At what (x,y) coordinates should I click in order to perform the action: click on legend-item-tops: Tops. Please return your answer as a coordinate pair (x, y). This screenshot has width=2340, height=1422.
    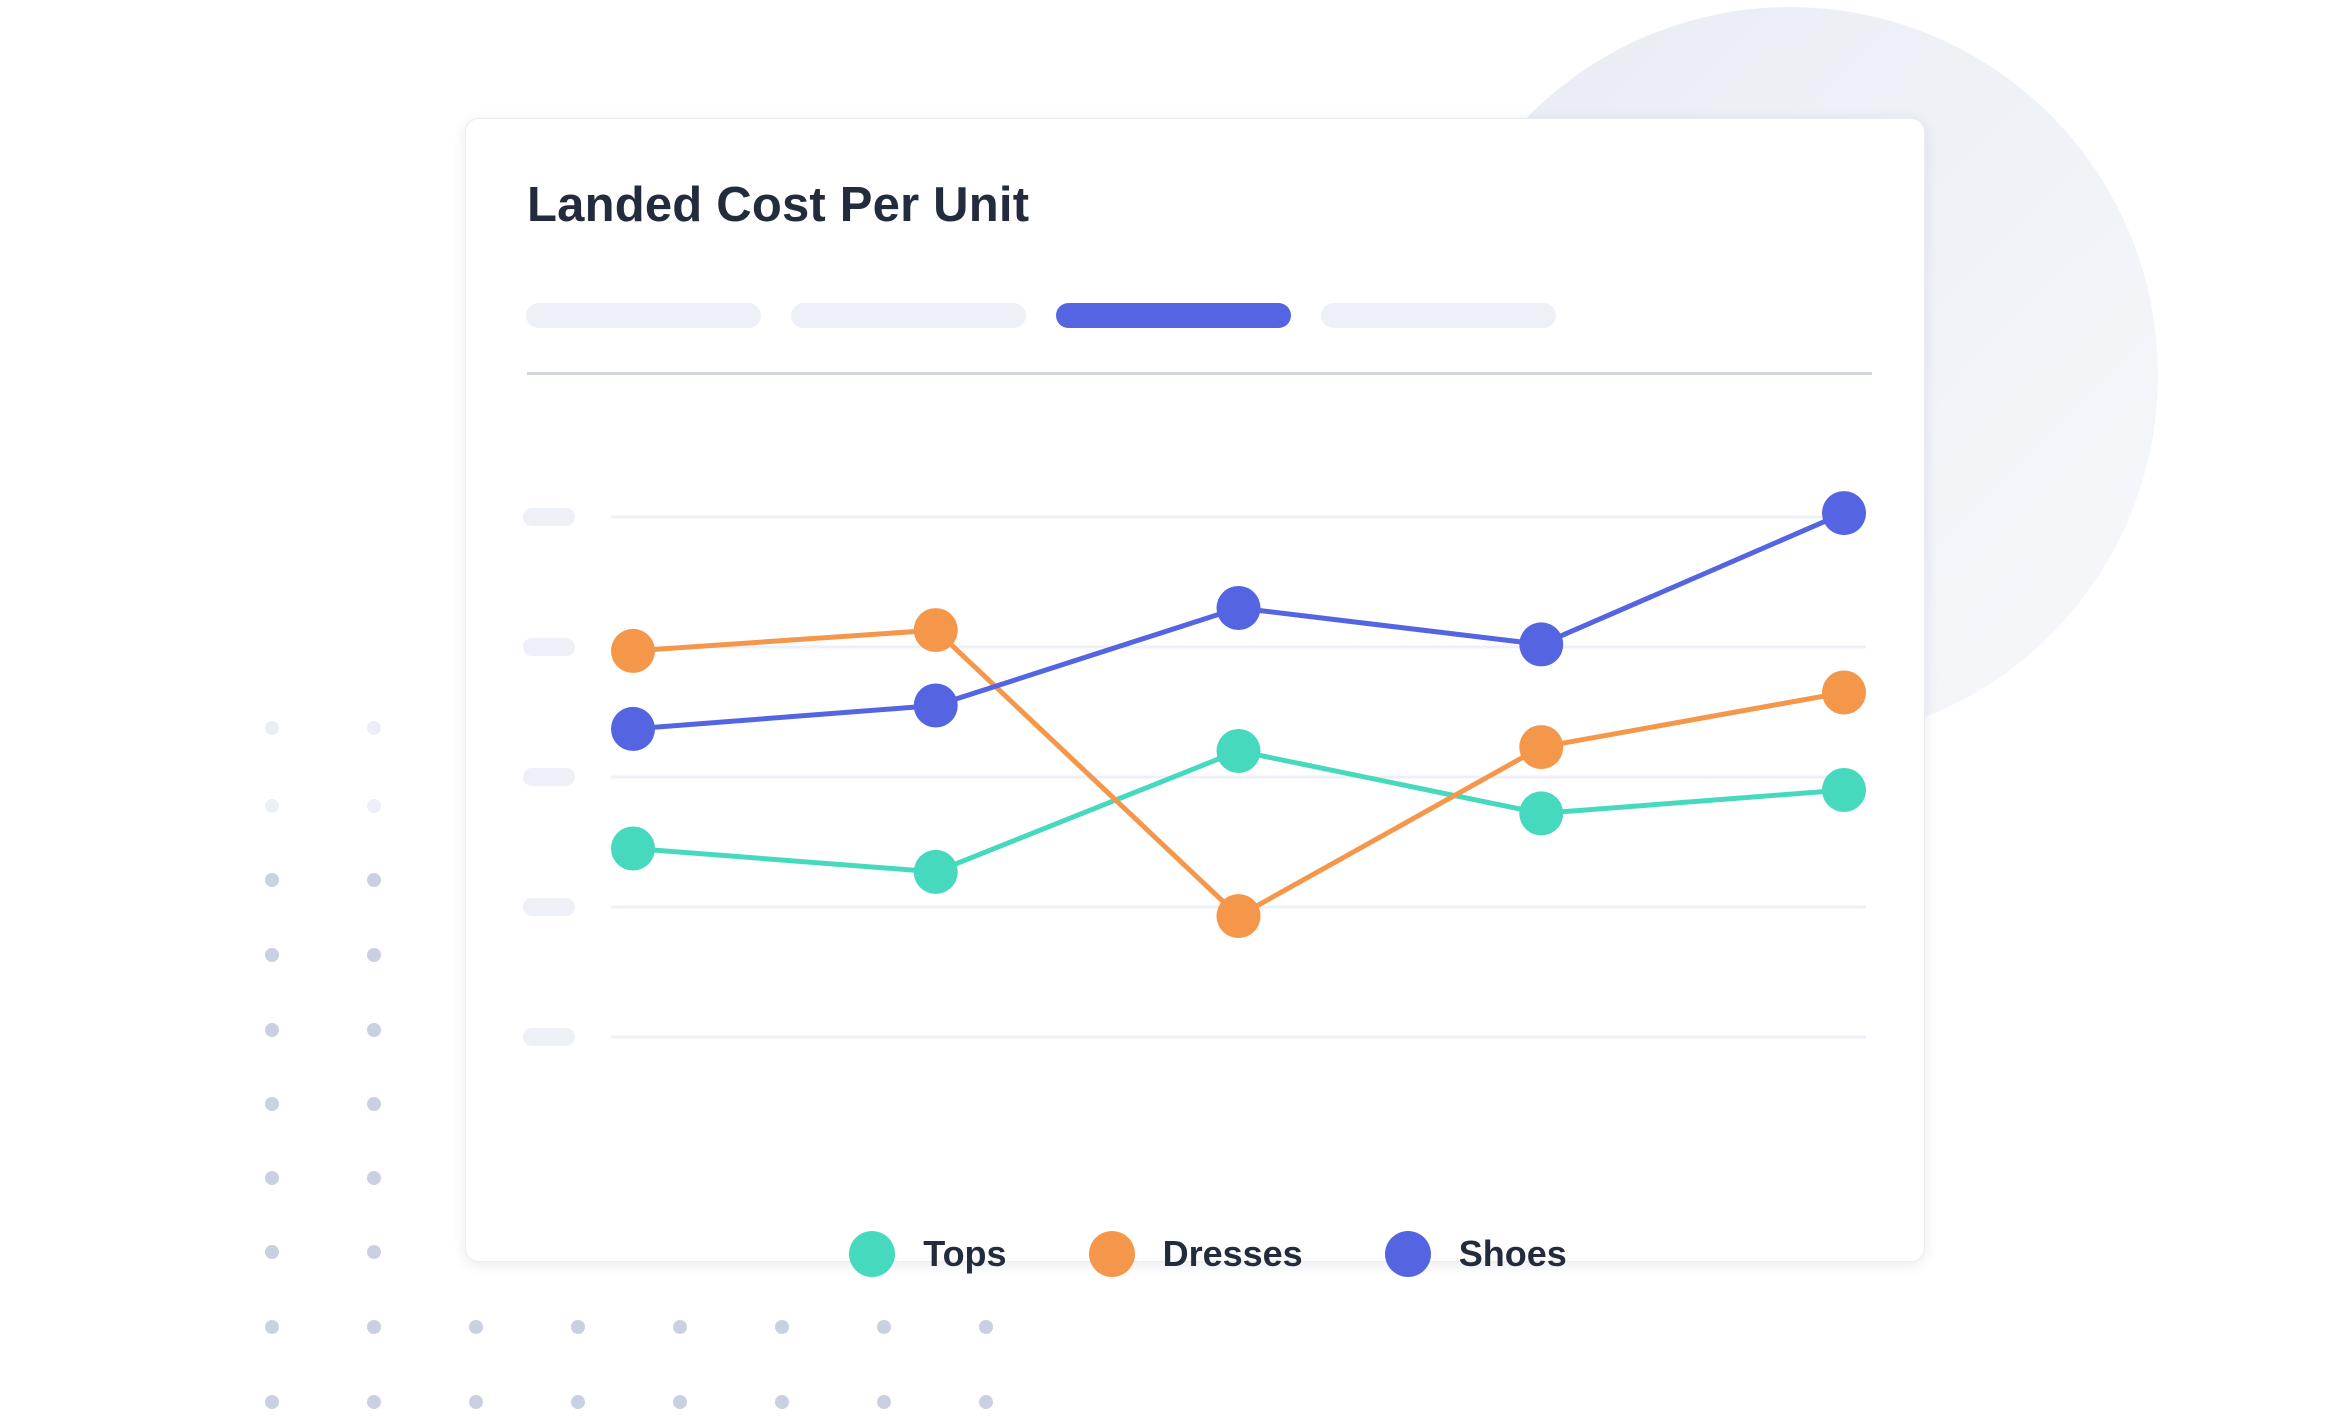
    Looking at the image, I should click on (928, 1254).